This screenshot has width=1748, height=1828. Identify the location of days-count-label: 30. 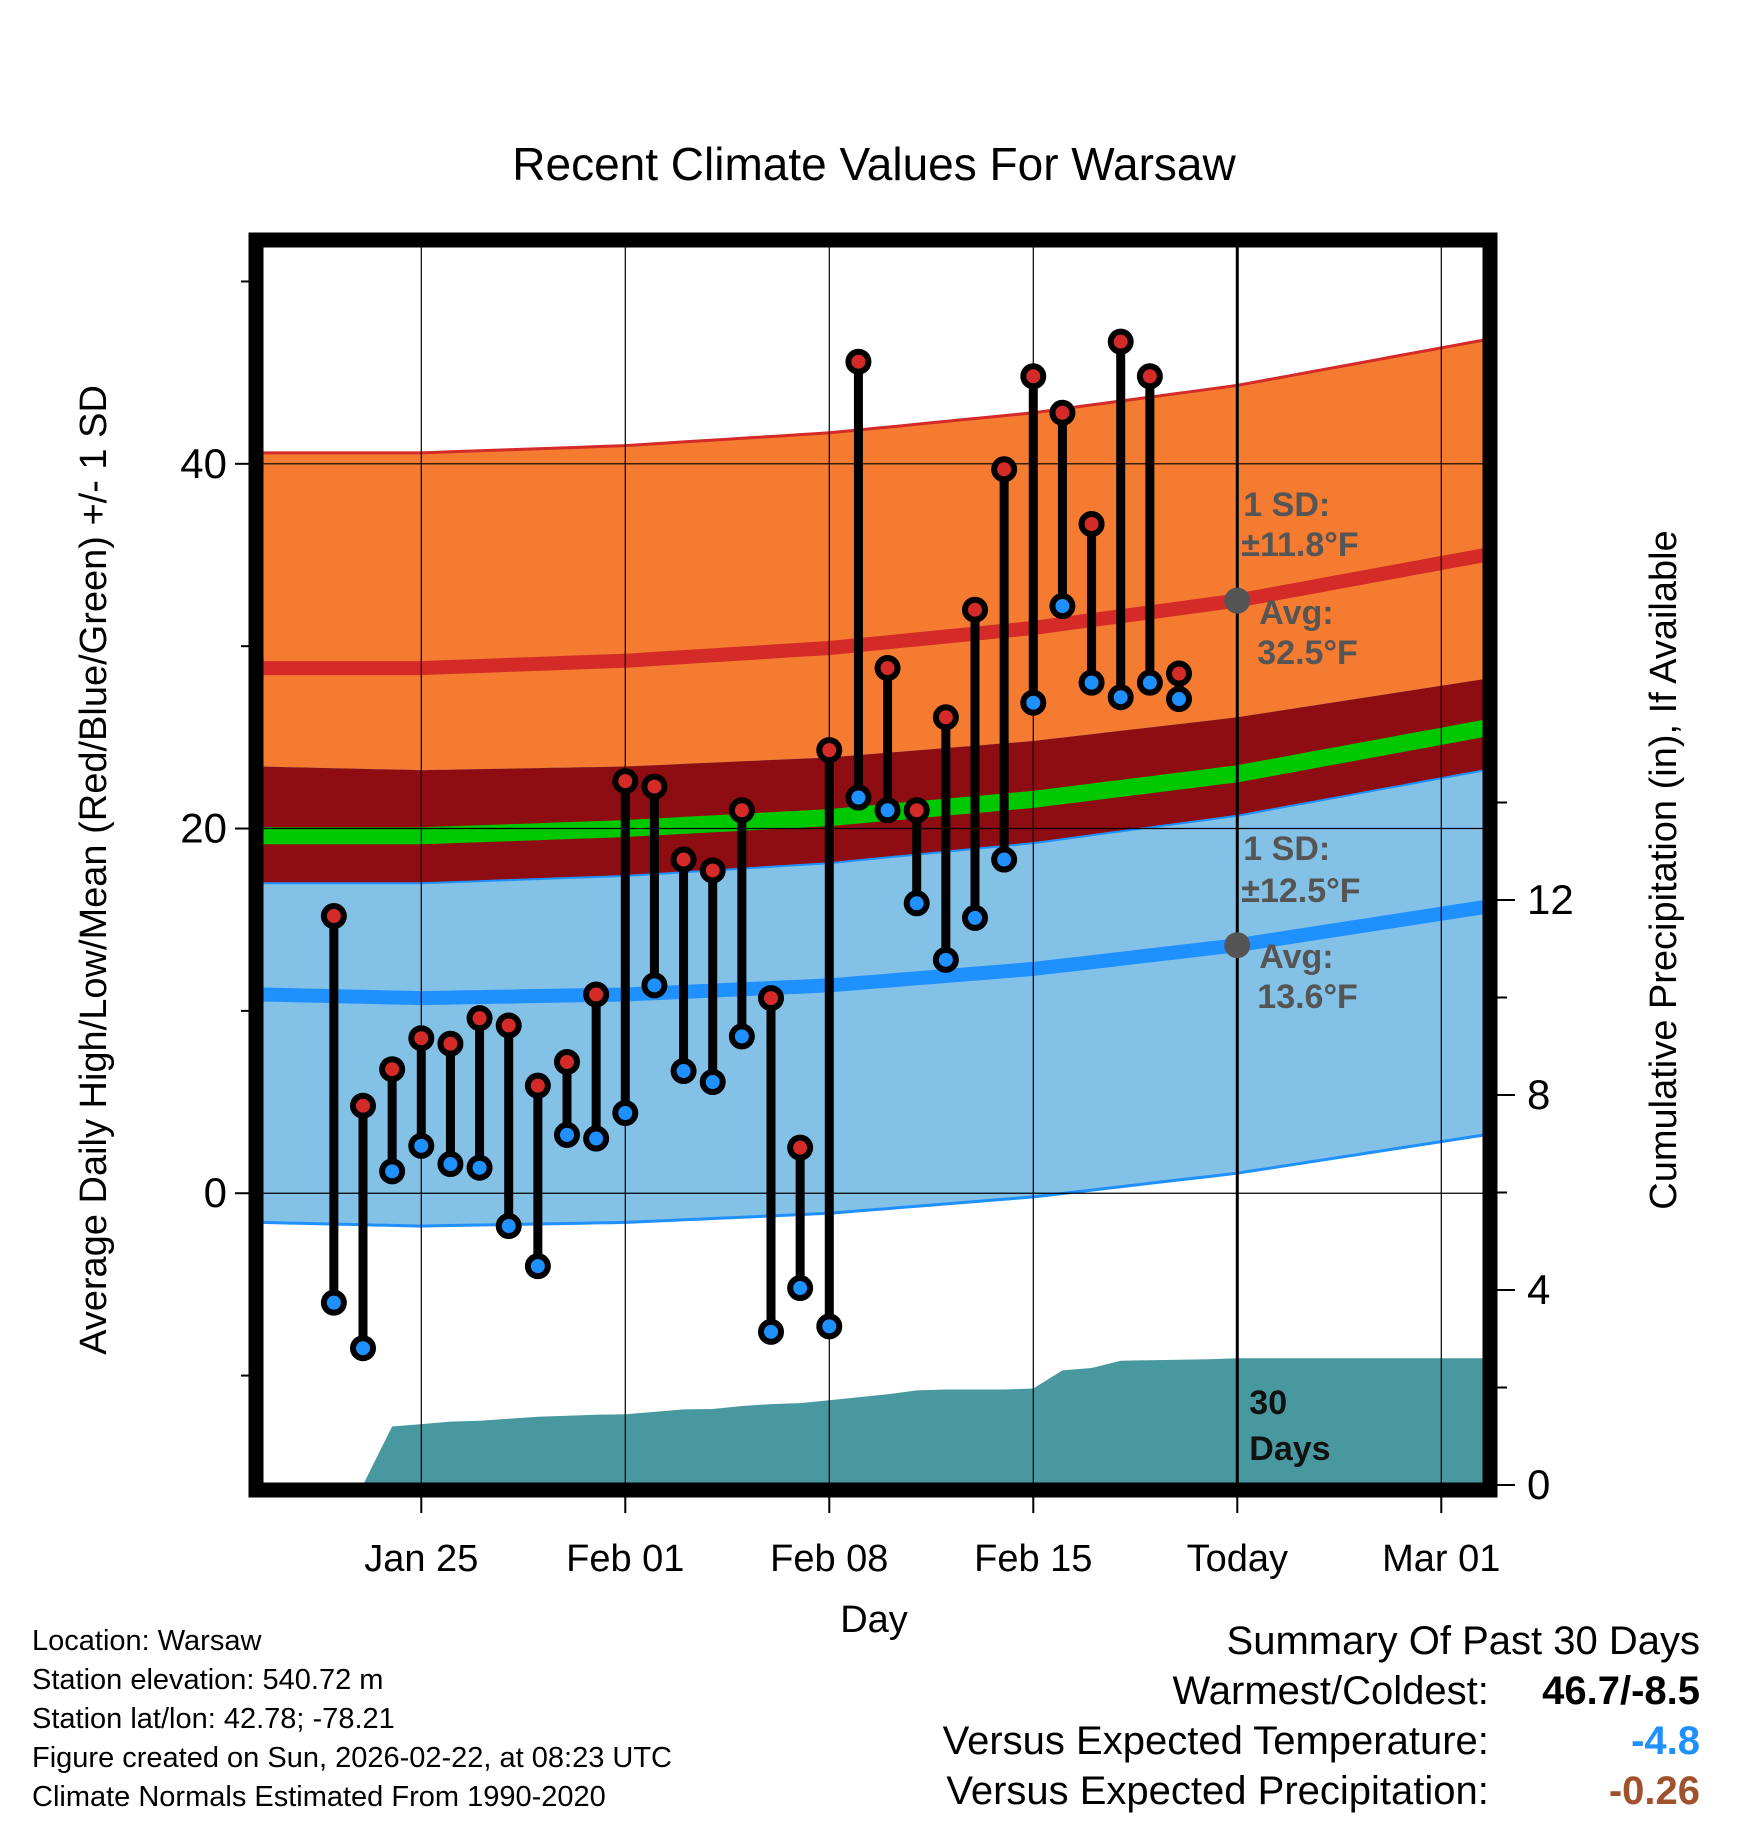
(1268, 1403).